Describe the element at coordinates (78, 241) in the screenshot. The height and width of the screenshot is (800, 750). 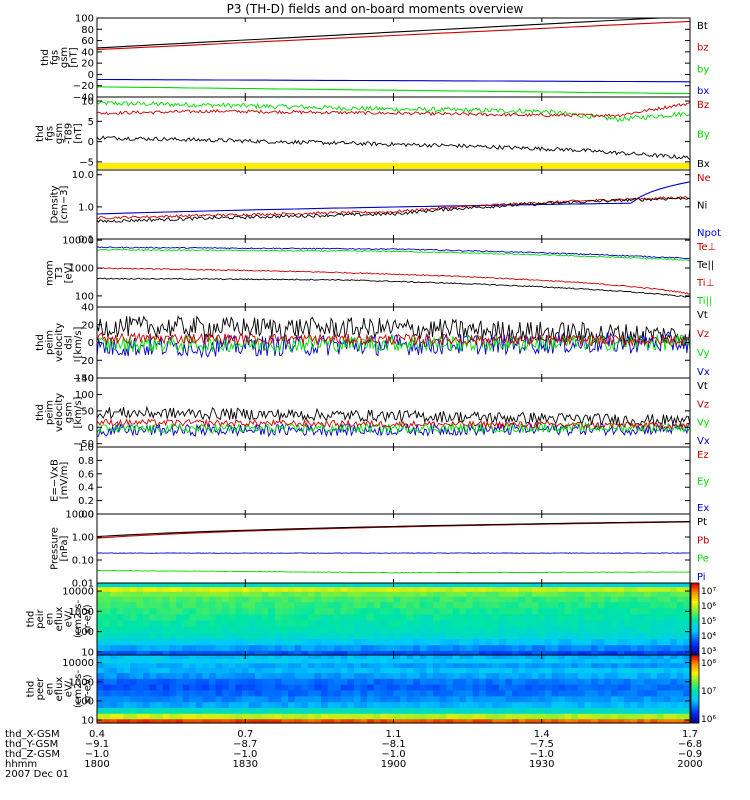
I see `y-tick-label: 10000` at that location.